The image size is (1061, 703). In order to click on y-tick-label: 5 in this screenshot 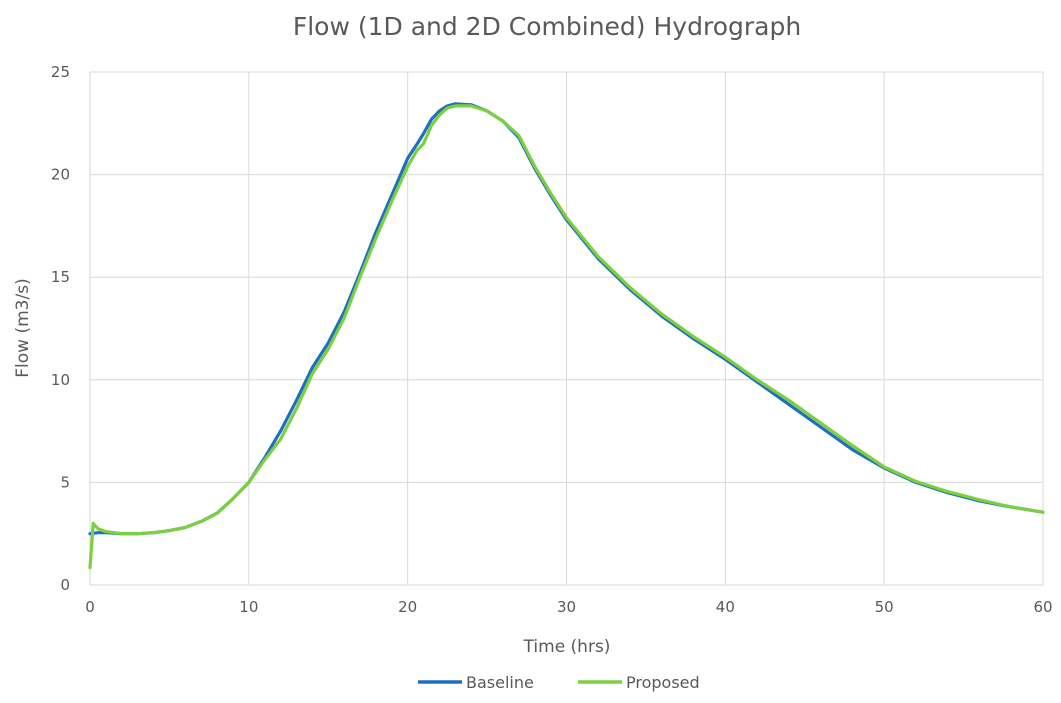, I will do `click(65, 482)`.